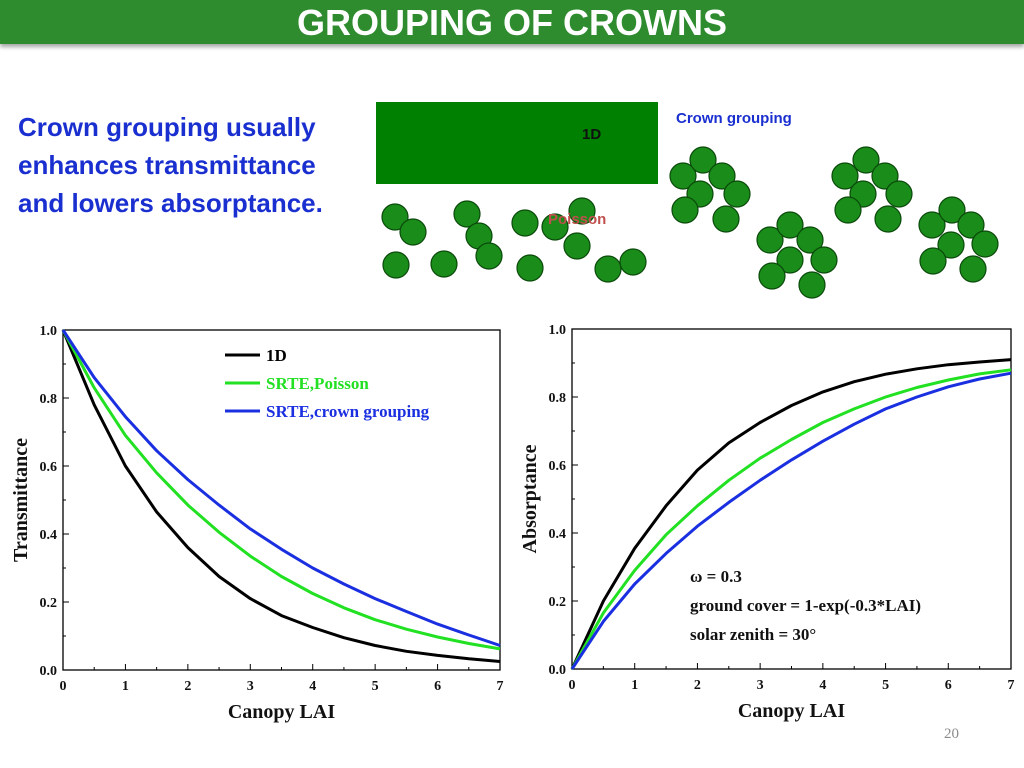 Image resolution: width=1024 pixels, height=768 pixels. I want to click on crown-diagram, so click(690, 222).